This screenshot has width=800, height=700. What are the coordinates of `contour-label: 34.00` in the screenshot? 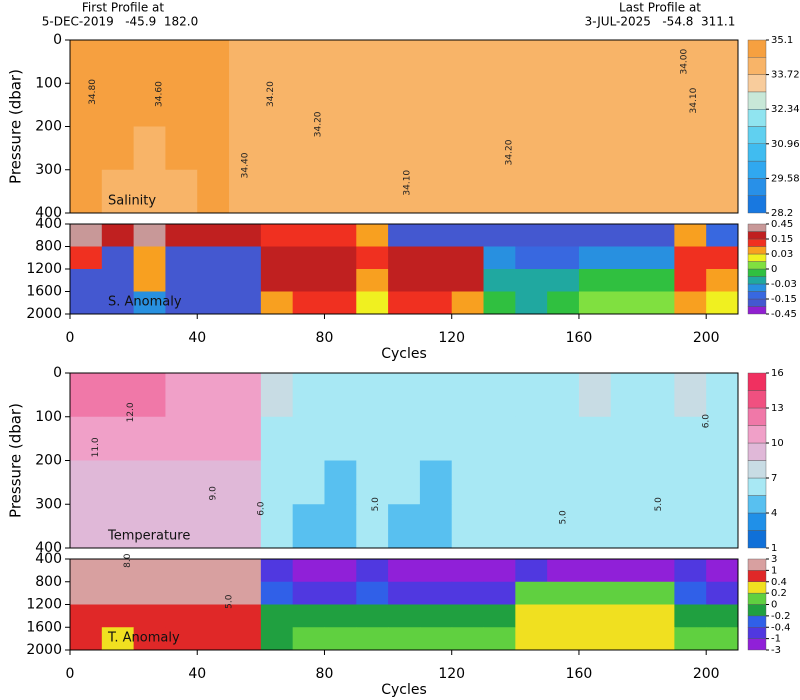 It's located at (684, 61).